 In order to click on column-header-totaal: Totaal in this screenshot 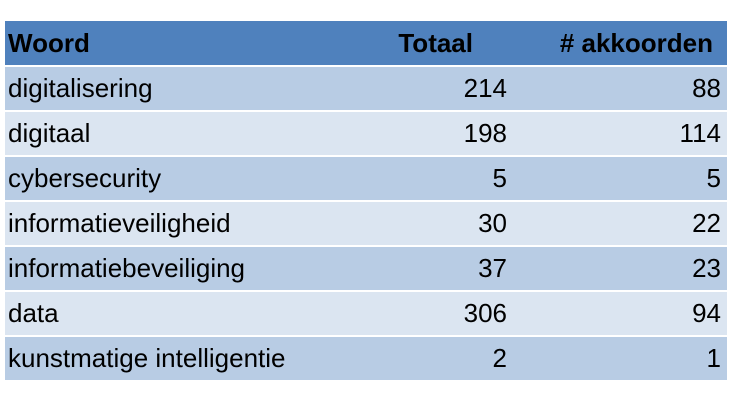, I will do `click(441, 44)`.